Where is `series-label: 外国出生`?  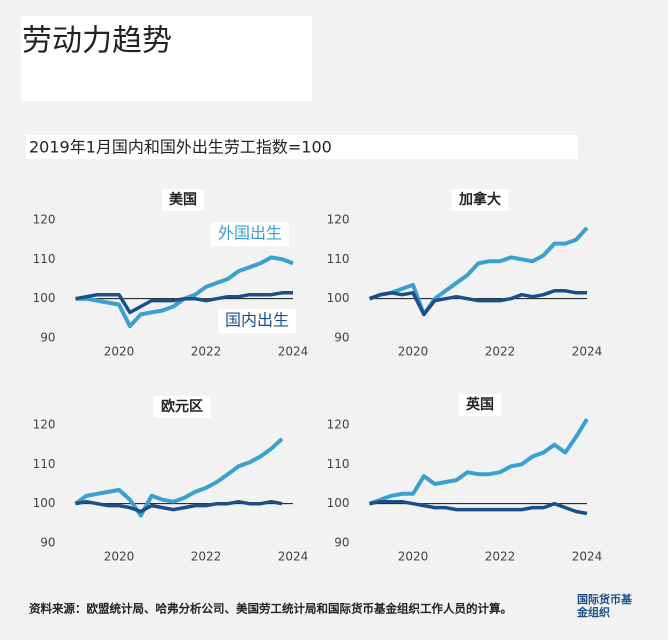 series-label: 外国出生 is located at coordinates (250, 233).